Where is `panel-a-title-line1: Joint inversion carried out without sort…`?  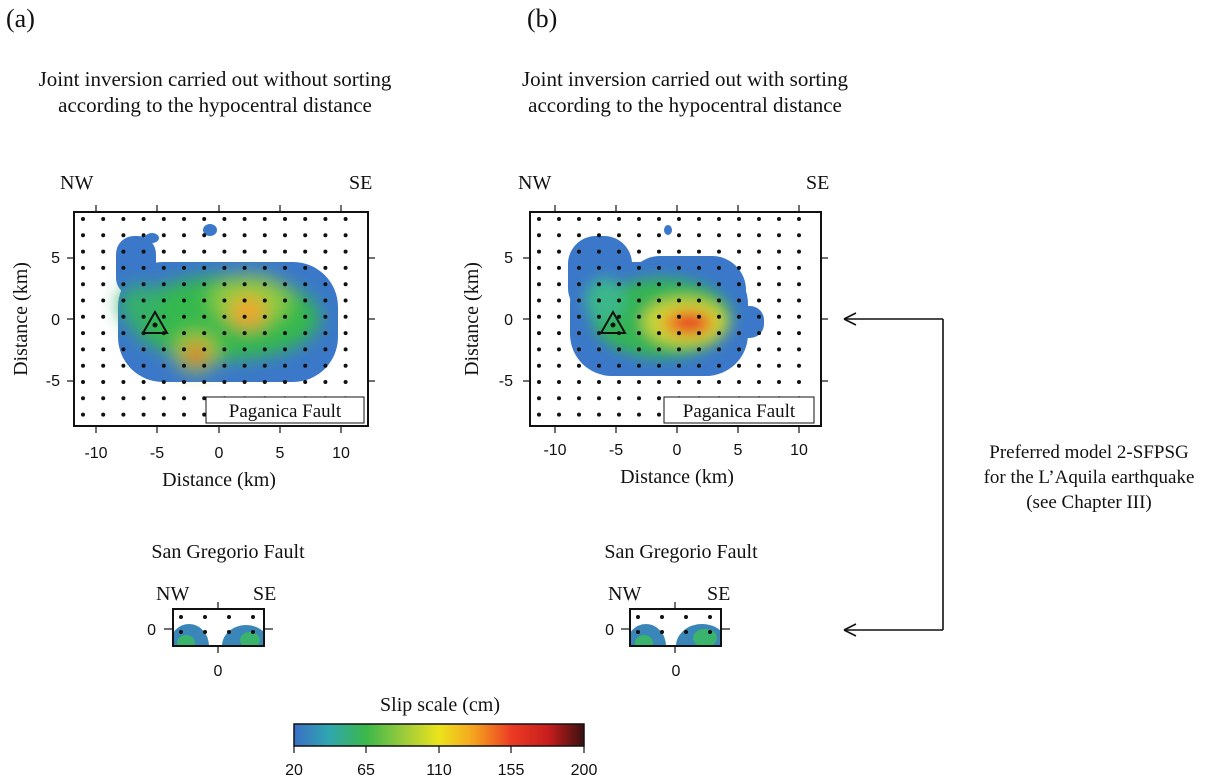
panel-a-title-line1: Joint inversion carried out without sort… is located at coordinates (215, 79).